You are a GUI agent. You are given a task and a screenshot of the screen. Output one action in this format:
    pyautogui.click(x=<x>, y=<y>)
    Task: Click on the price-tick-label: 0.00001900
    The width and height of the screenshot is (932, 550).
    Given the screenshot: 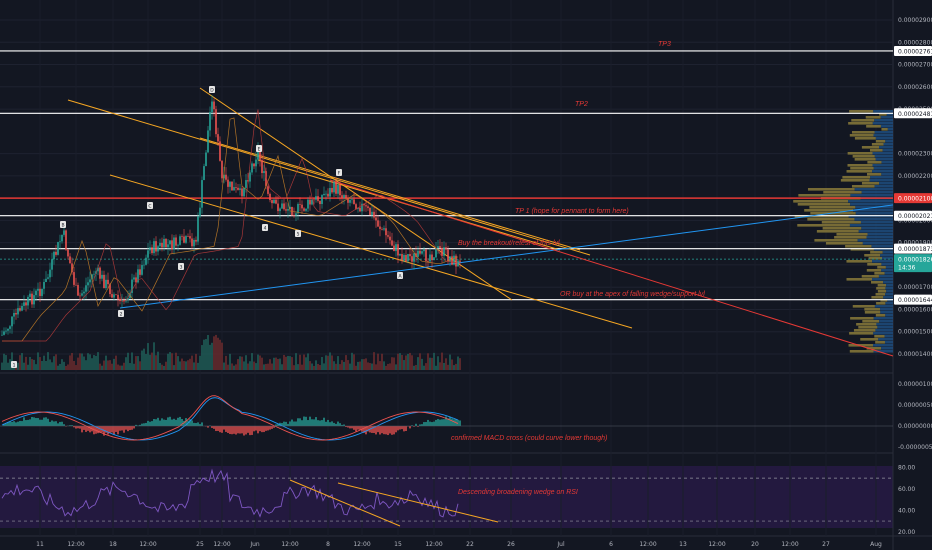 What is the action you would take?
    pyautogui.click(x=915, y=243)
    